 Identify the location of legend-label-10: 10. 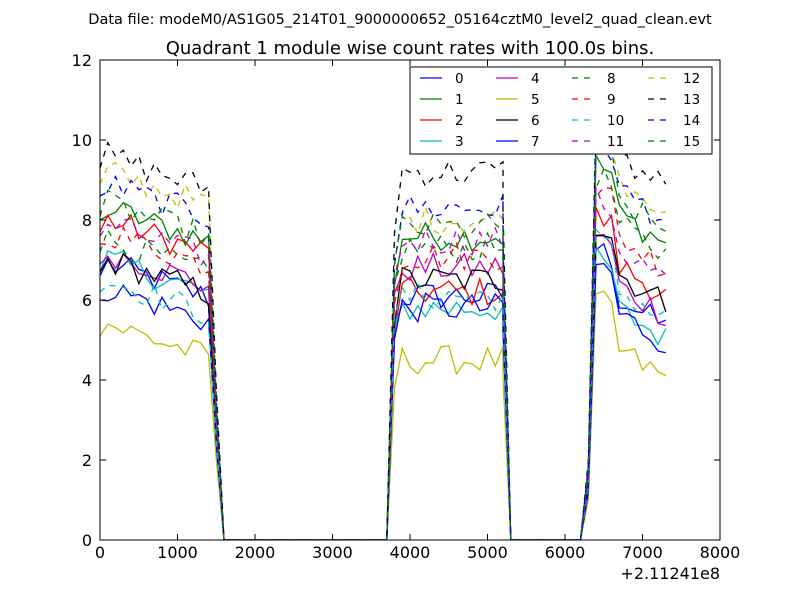
(615, 121).